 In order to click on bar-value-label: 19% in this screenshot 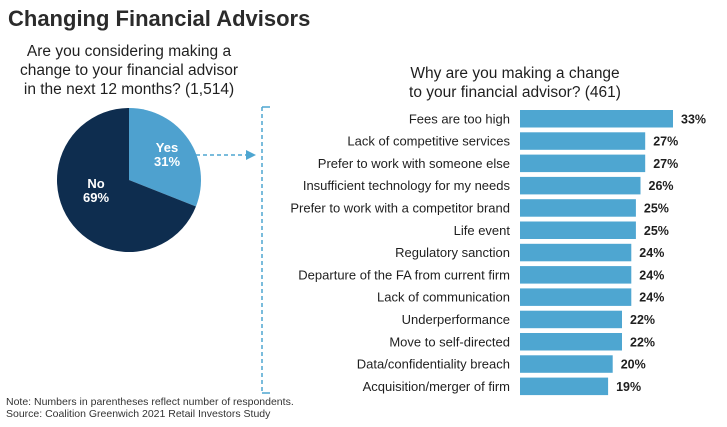, I will do `click(628, 387)`.